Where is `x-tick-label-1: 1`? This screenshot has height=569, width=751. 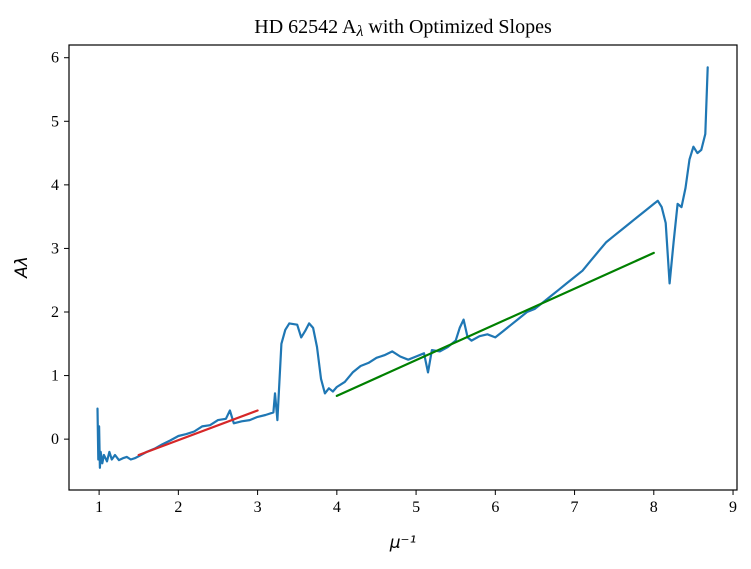
x-tick-label-1: 1 is located at coordinates (99, 507).